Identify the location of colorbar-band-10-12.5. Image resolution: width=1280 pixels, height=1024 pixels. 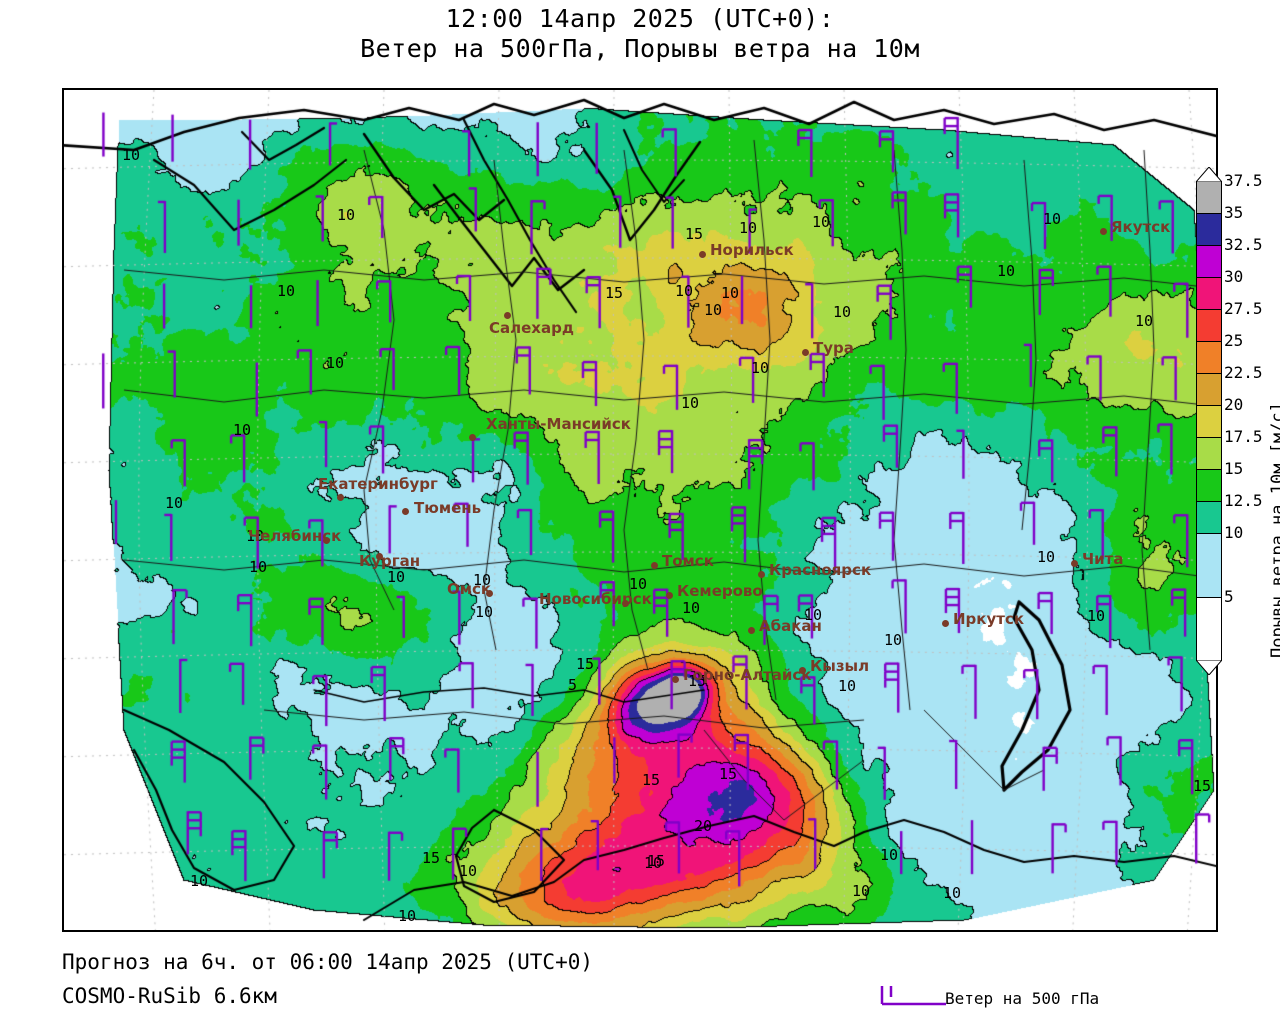
(1209, 517).